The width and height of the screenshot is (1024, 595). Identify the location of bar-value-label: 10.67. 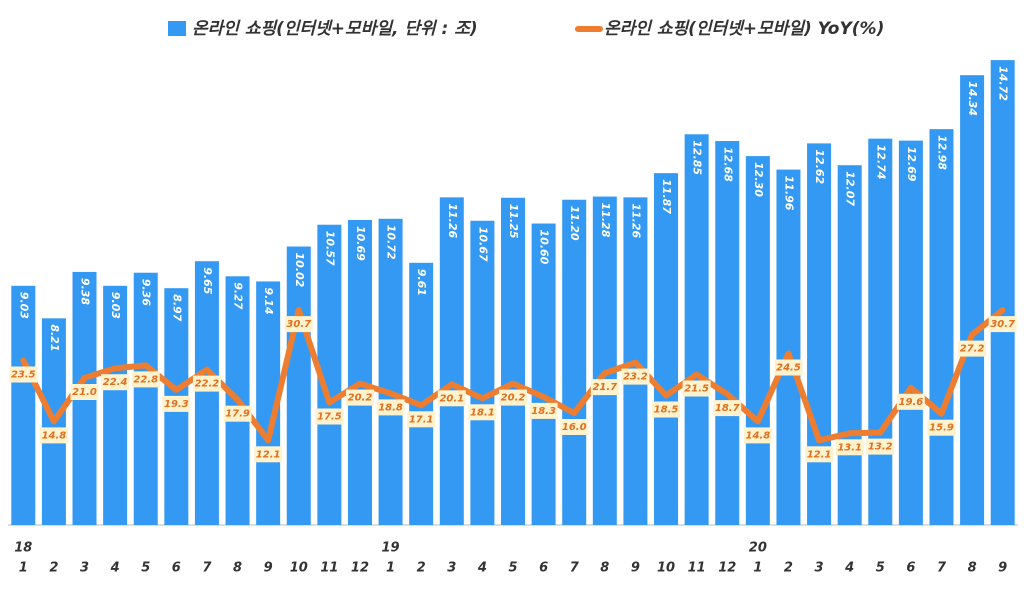
(482, 244).